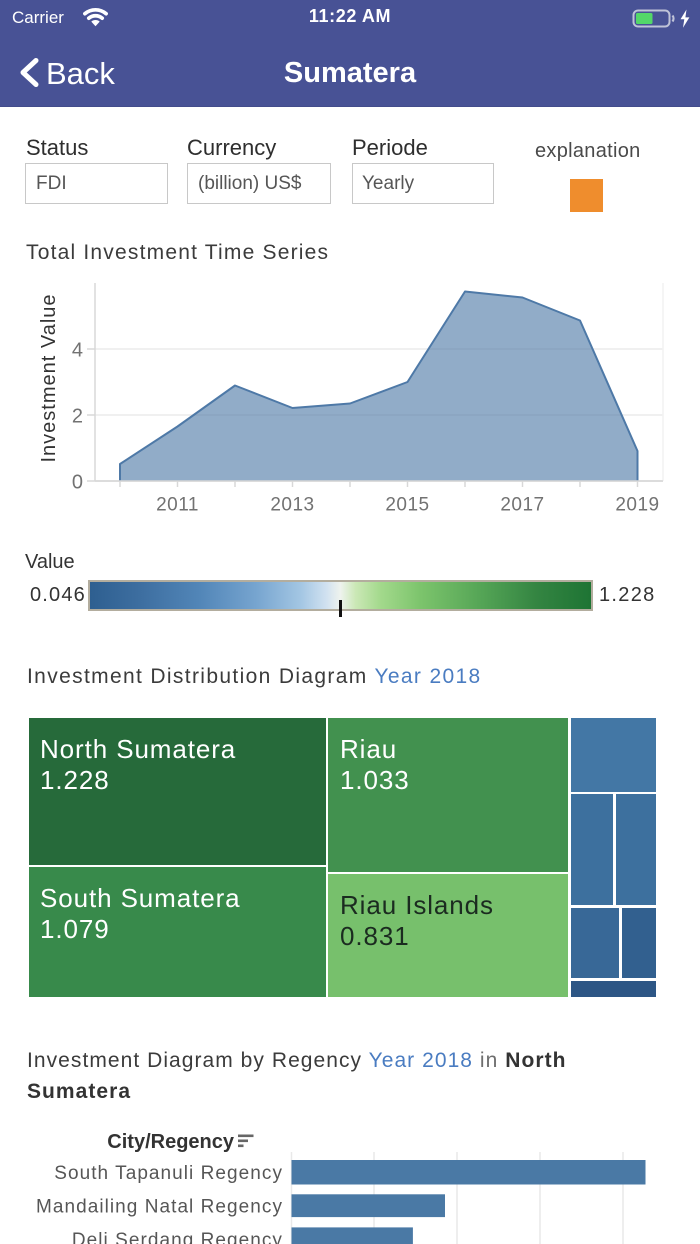 Image resolution: width=700 pixels, height=1244 pixels. What do you see at coordinates (637, 505) in the screenshot?
I see `svg-text: 2019` at bounding box center [637, 505].